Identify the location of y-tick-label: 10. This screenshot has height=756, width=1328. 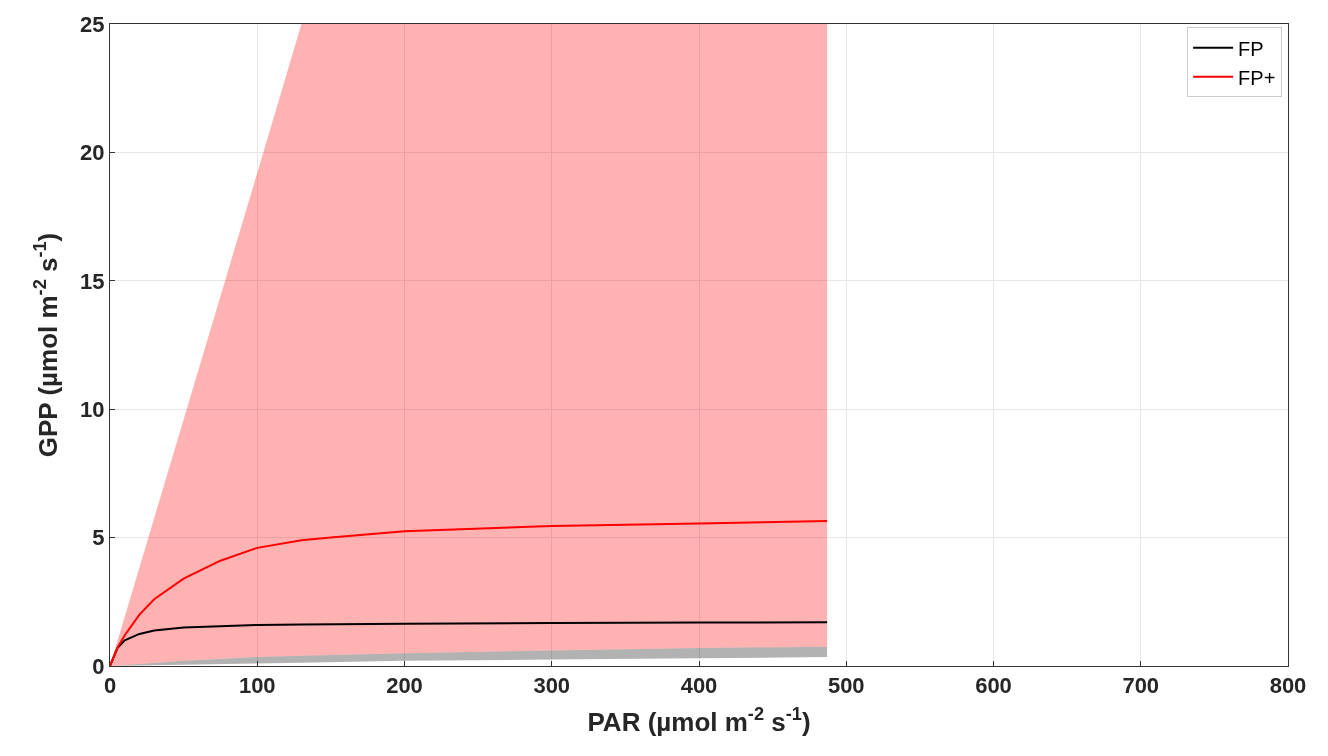
(92, 409).